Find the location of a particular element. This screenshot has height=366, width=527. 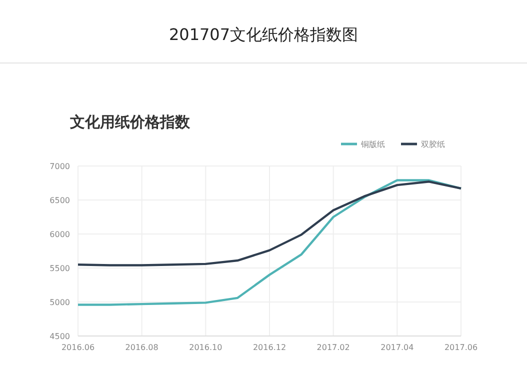

x-tick-label: 2016.06 is located at coordinates (78, 347).